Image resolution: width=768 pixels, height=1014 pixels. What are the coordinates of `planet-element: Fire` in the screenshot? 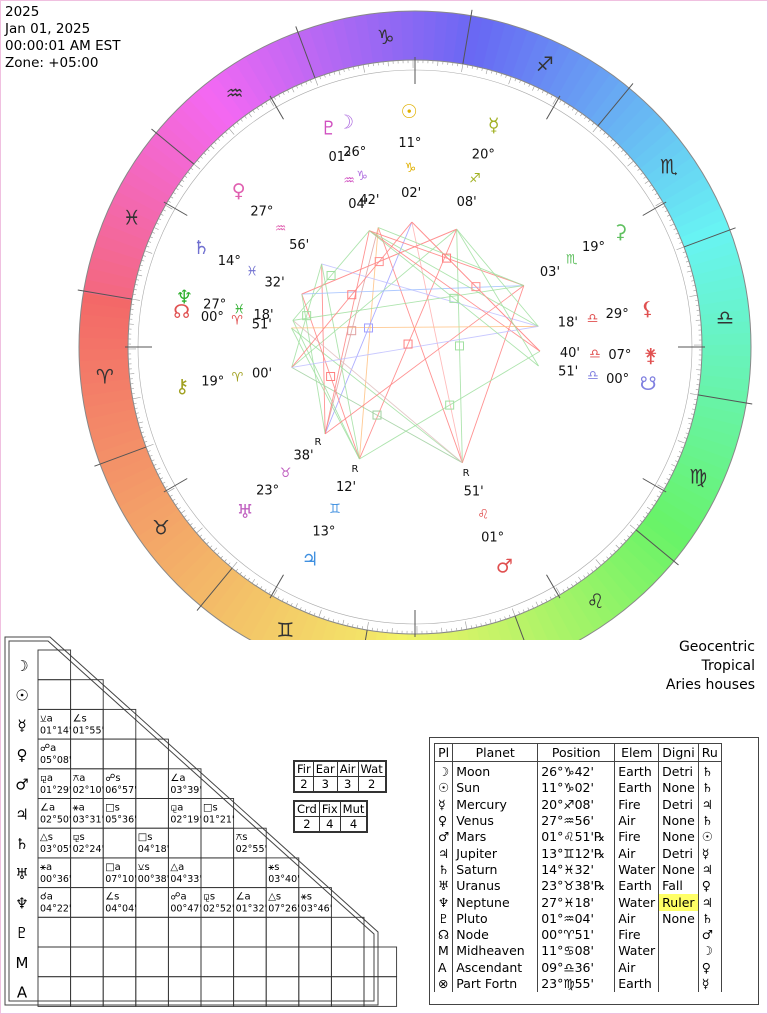 It's located at (637, 837).